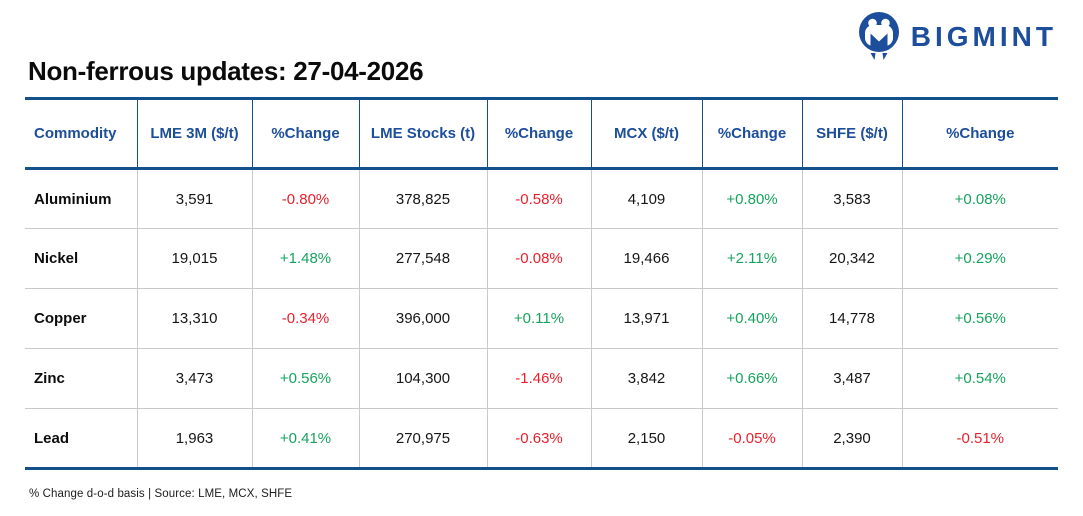 The height and width of the screenshot is (516, 1083). What do you see at coordinates (195, 258) in the screenshot?
I see `price-cell: 19,015` at bounding box center [195, 258].